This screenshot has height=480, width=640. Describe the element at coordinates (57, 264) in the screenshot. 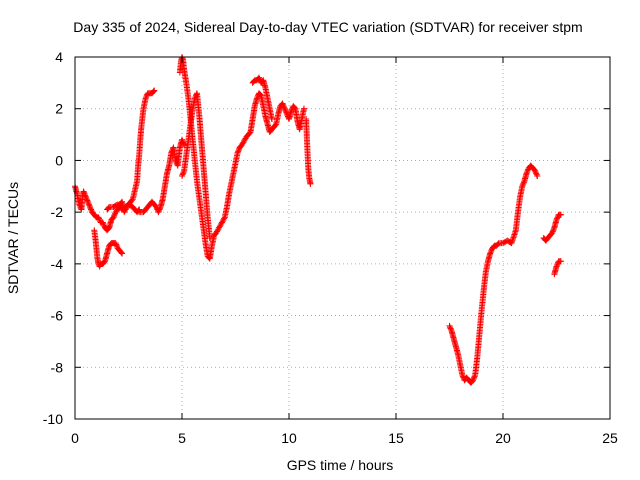

I see `y-tick-label: -4` at that location.